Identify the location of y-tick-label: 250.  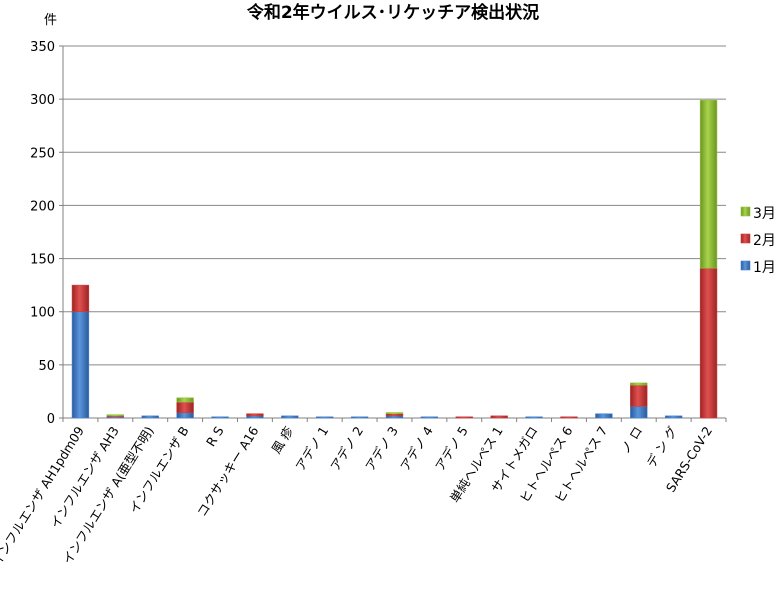
(42, 153).